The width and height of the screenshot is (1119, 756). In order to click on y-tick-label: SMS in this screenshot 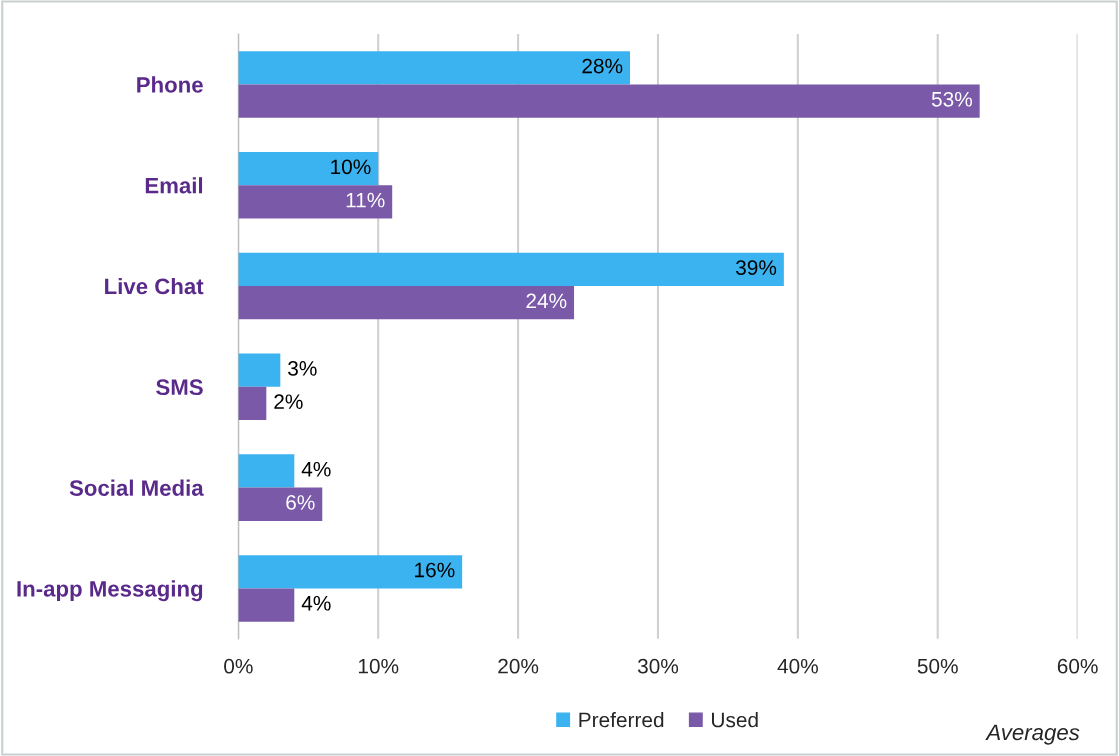, I will do `click(179, 387)`.